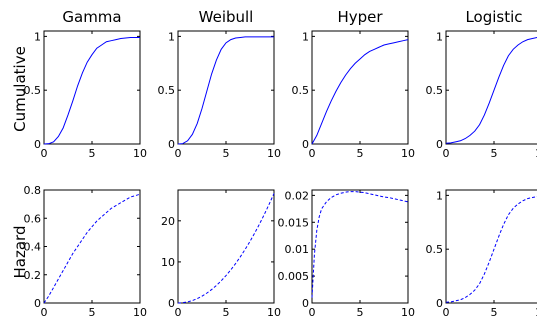 The height and width of the screenshot is (325, 537). What do you see at coordinates (168, 221) in the screenshot?
I see `y-tick-label: 20` at bounding box center [168, 221].